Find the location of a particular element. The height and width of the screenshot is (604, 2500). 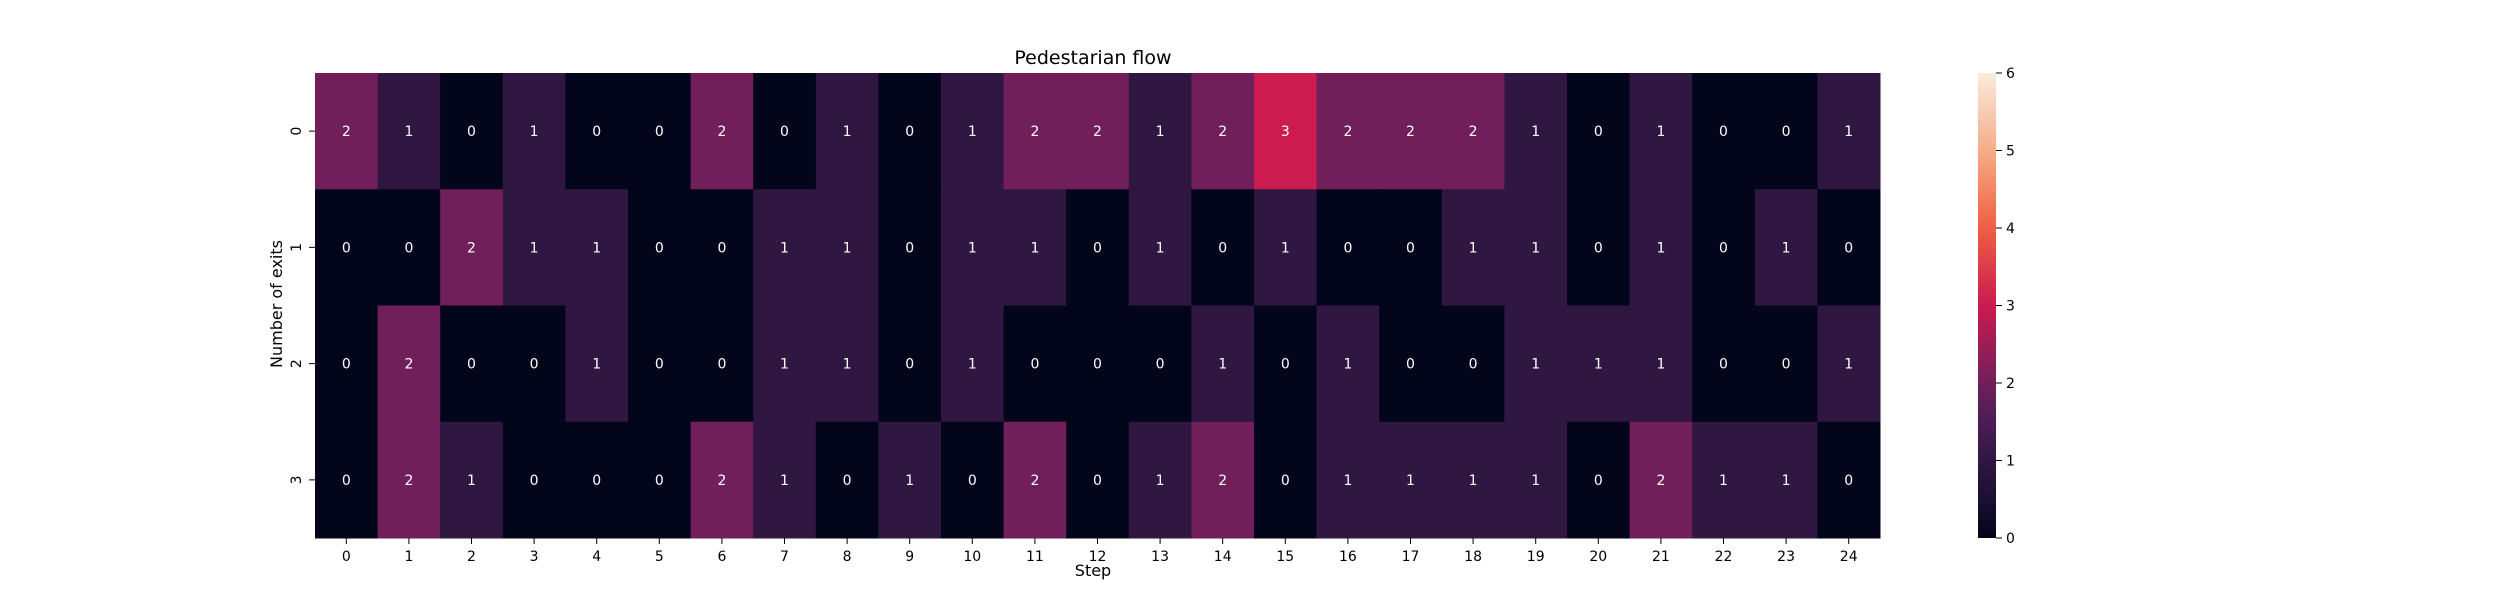

cell-value-label: 3 is located at coordinates (1285, 132).